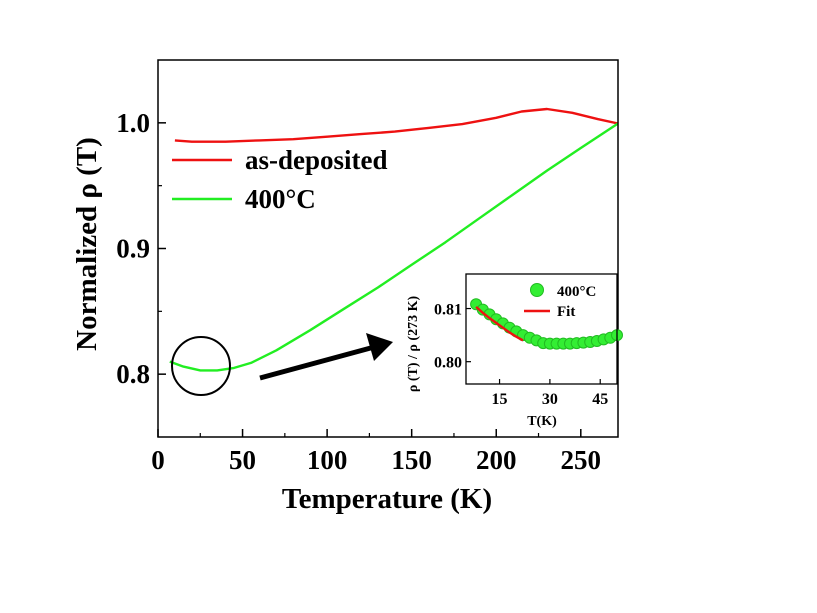 The image size is (817, 613). Describe the element at coordinates (158, 460) in the screenshot. I see `x-tick-label: 0` at that location.